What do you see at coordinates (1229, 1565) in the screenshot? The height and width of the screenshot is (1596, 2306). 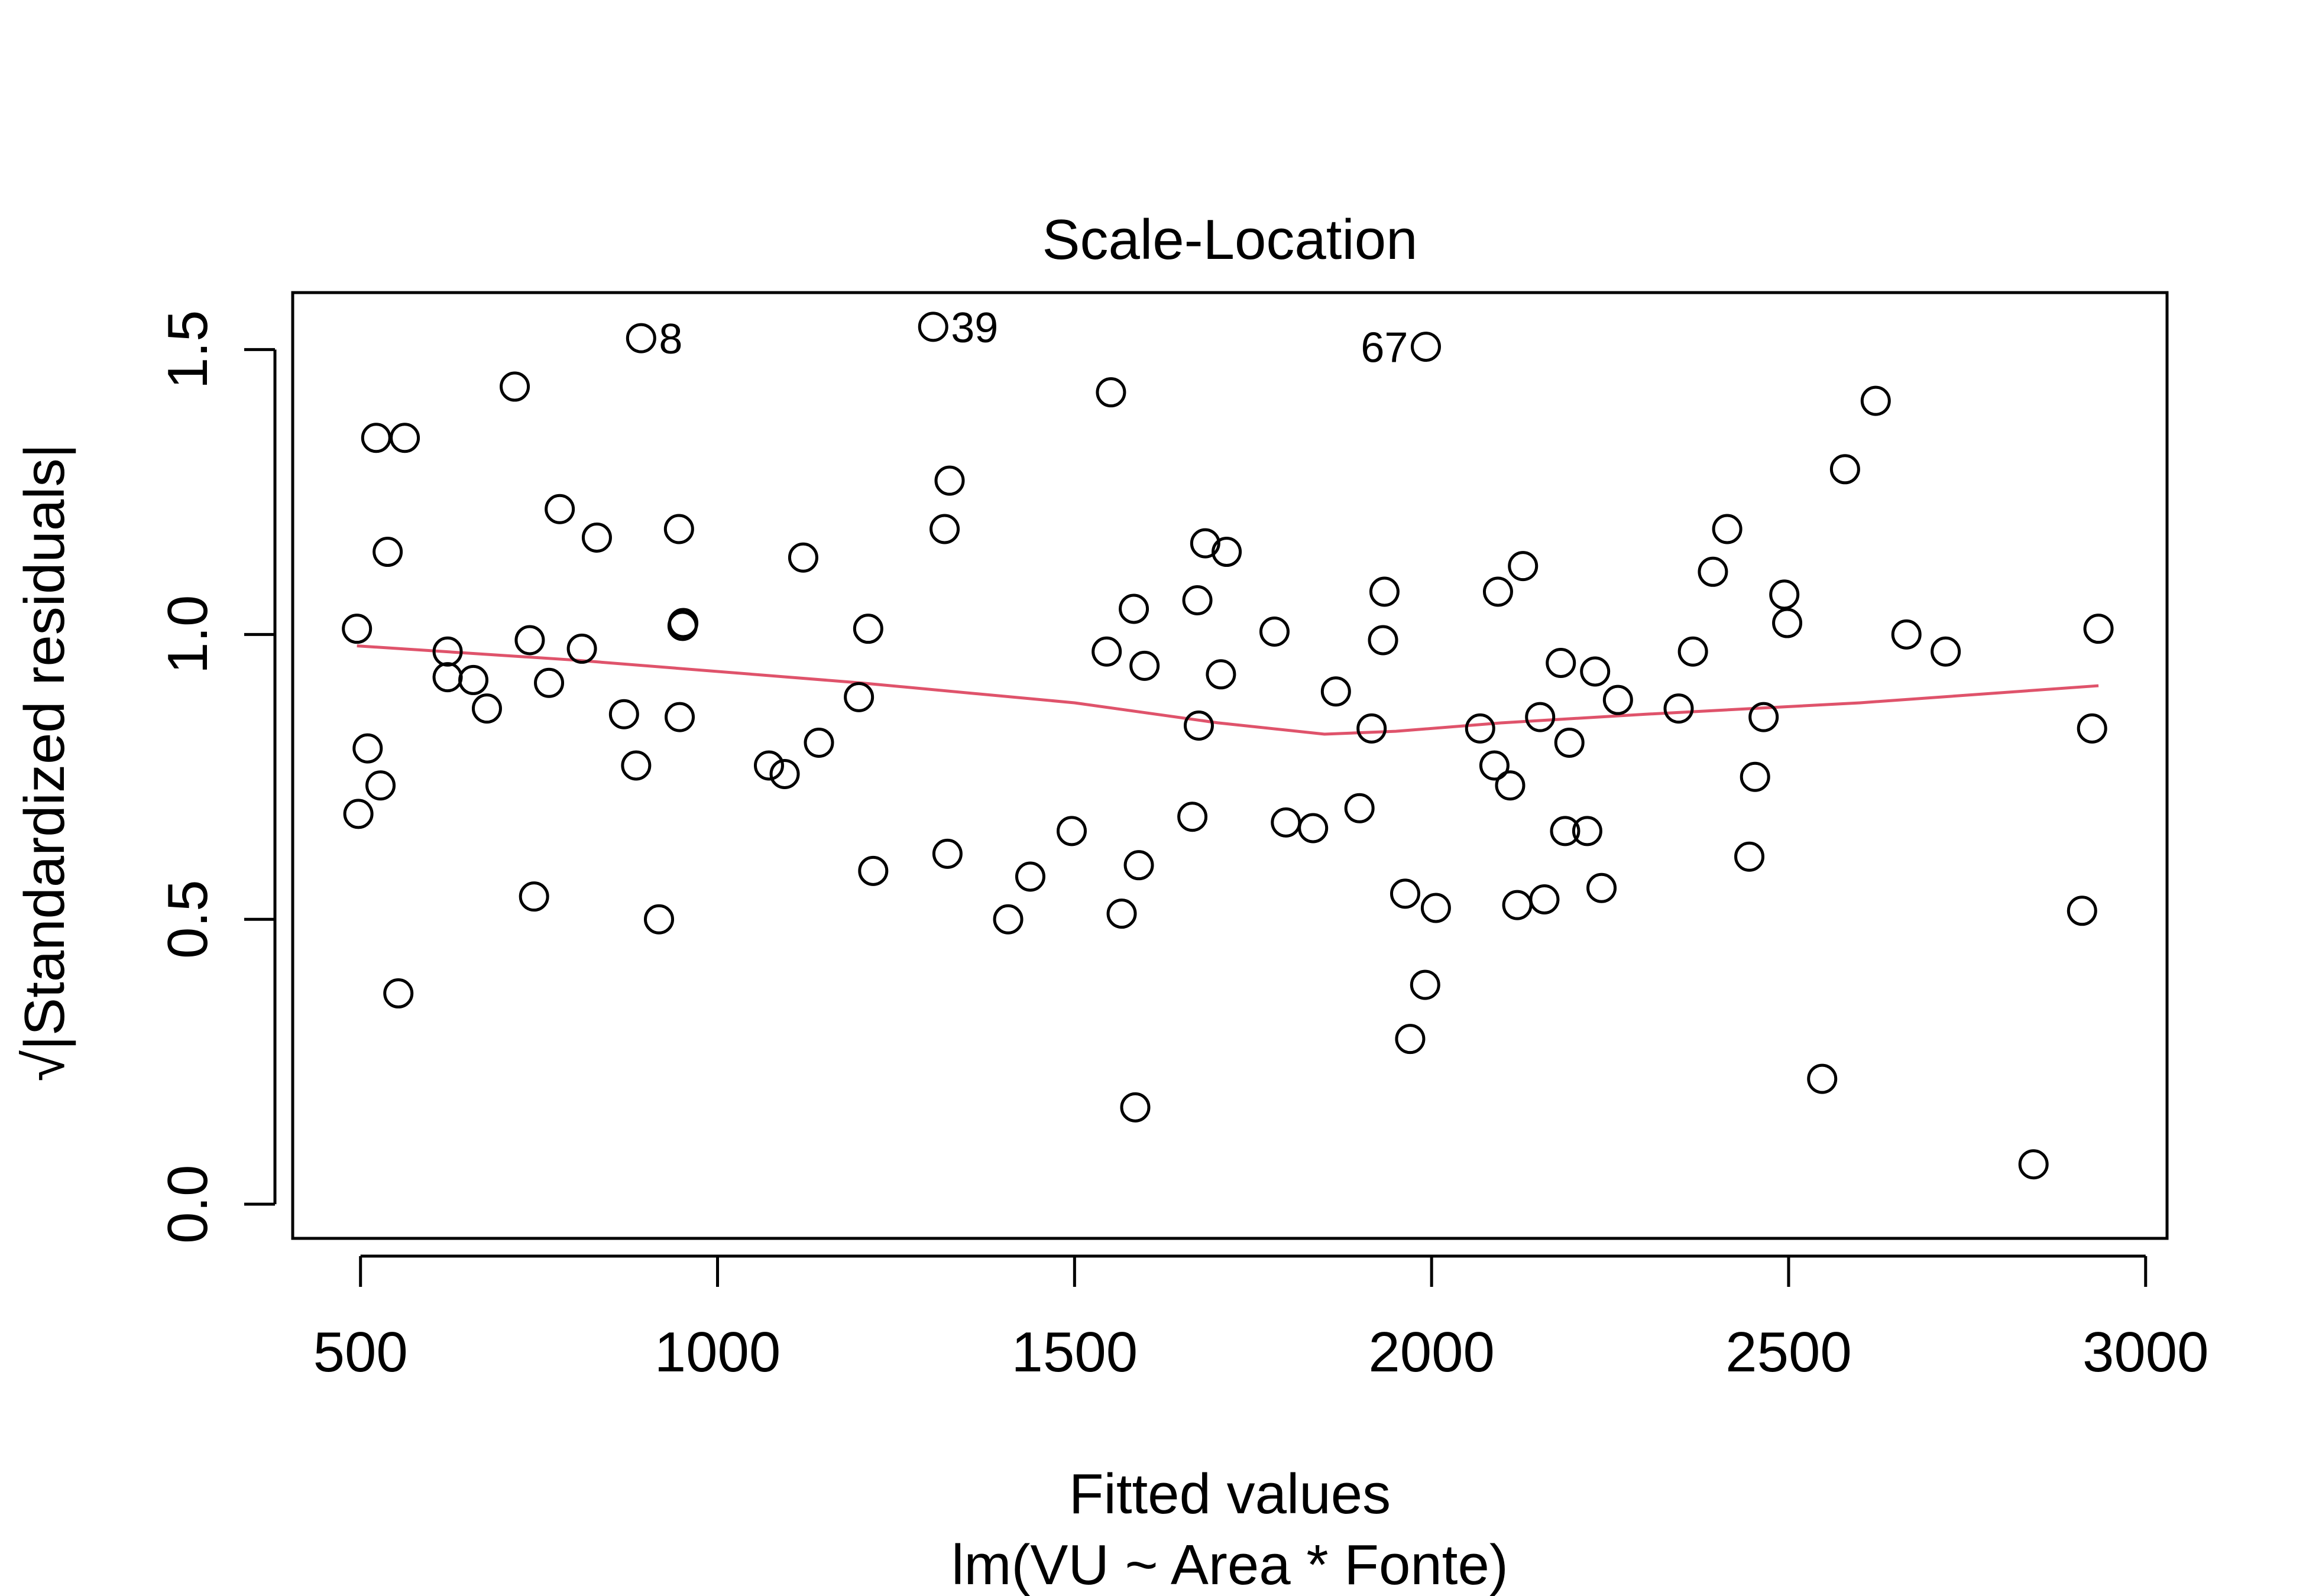 I see `chart-subtitle: lm(VU ~ Area * Fonte)` at bounding box center [1229, 1565].